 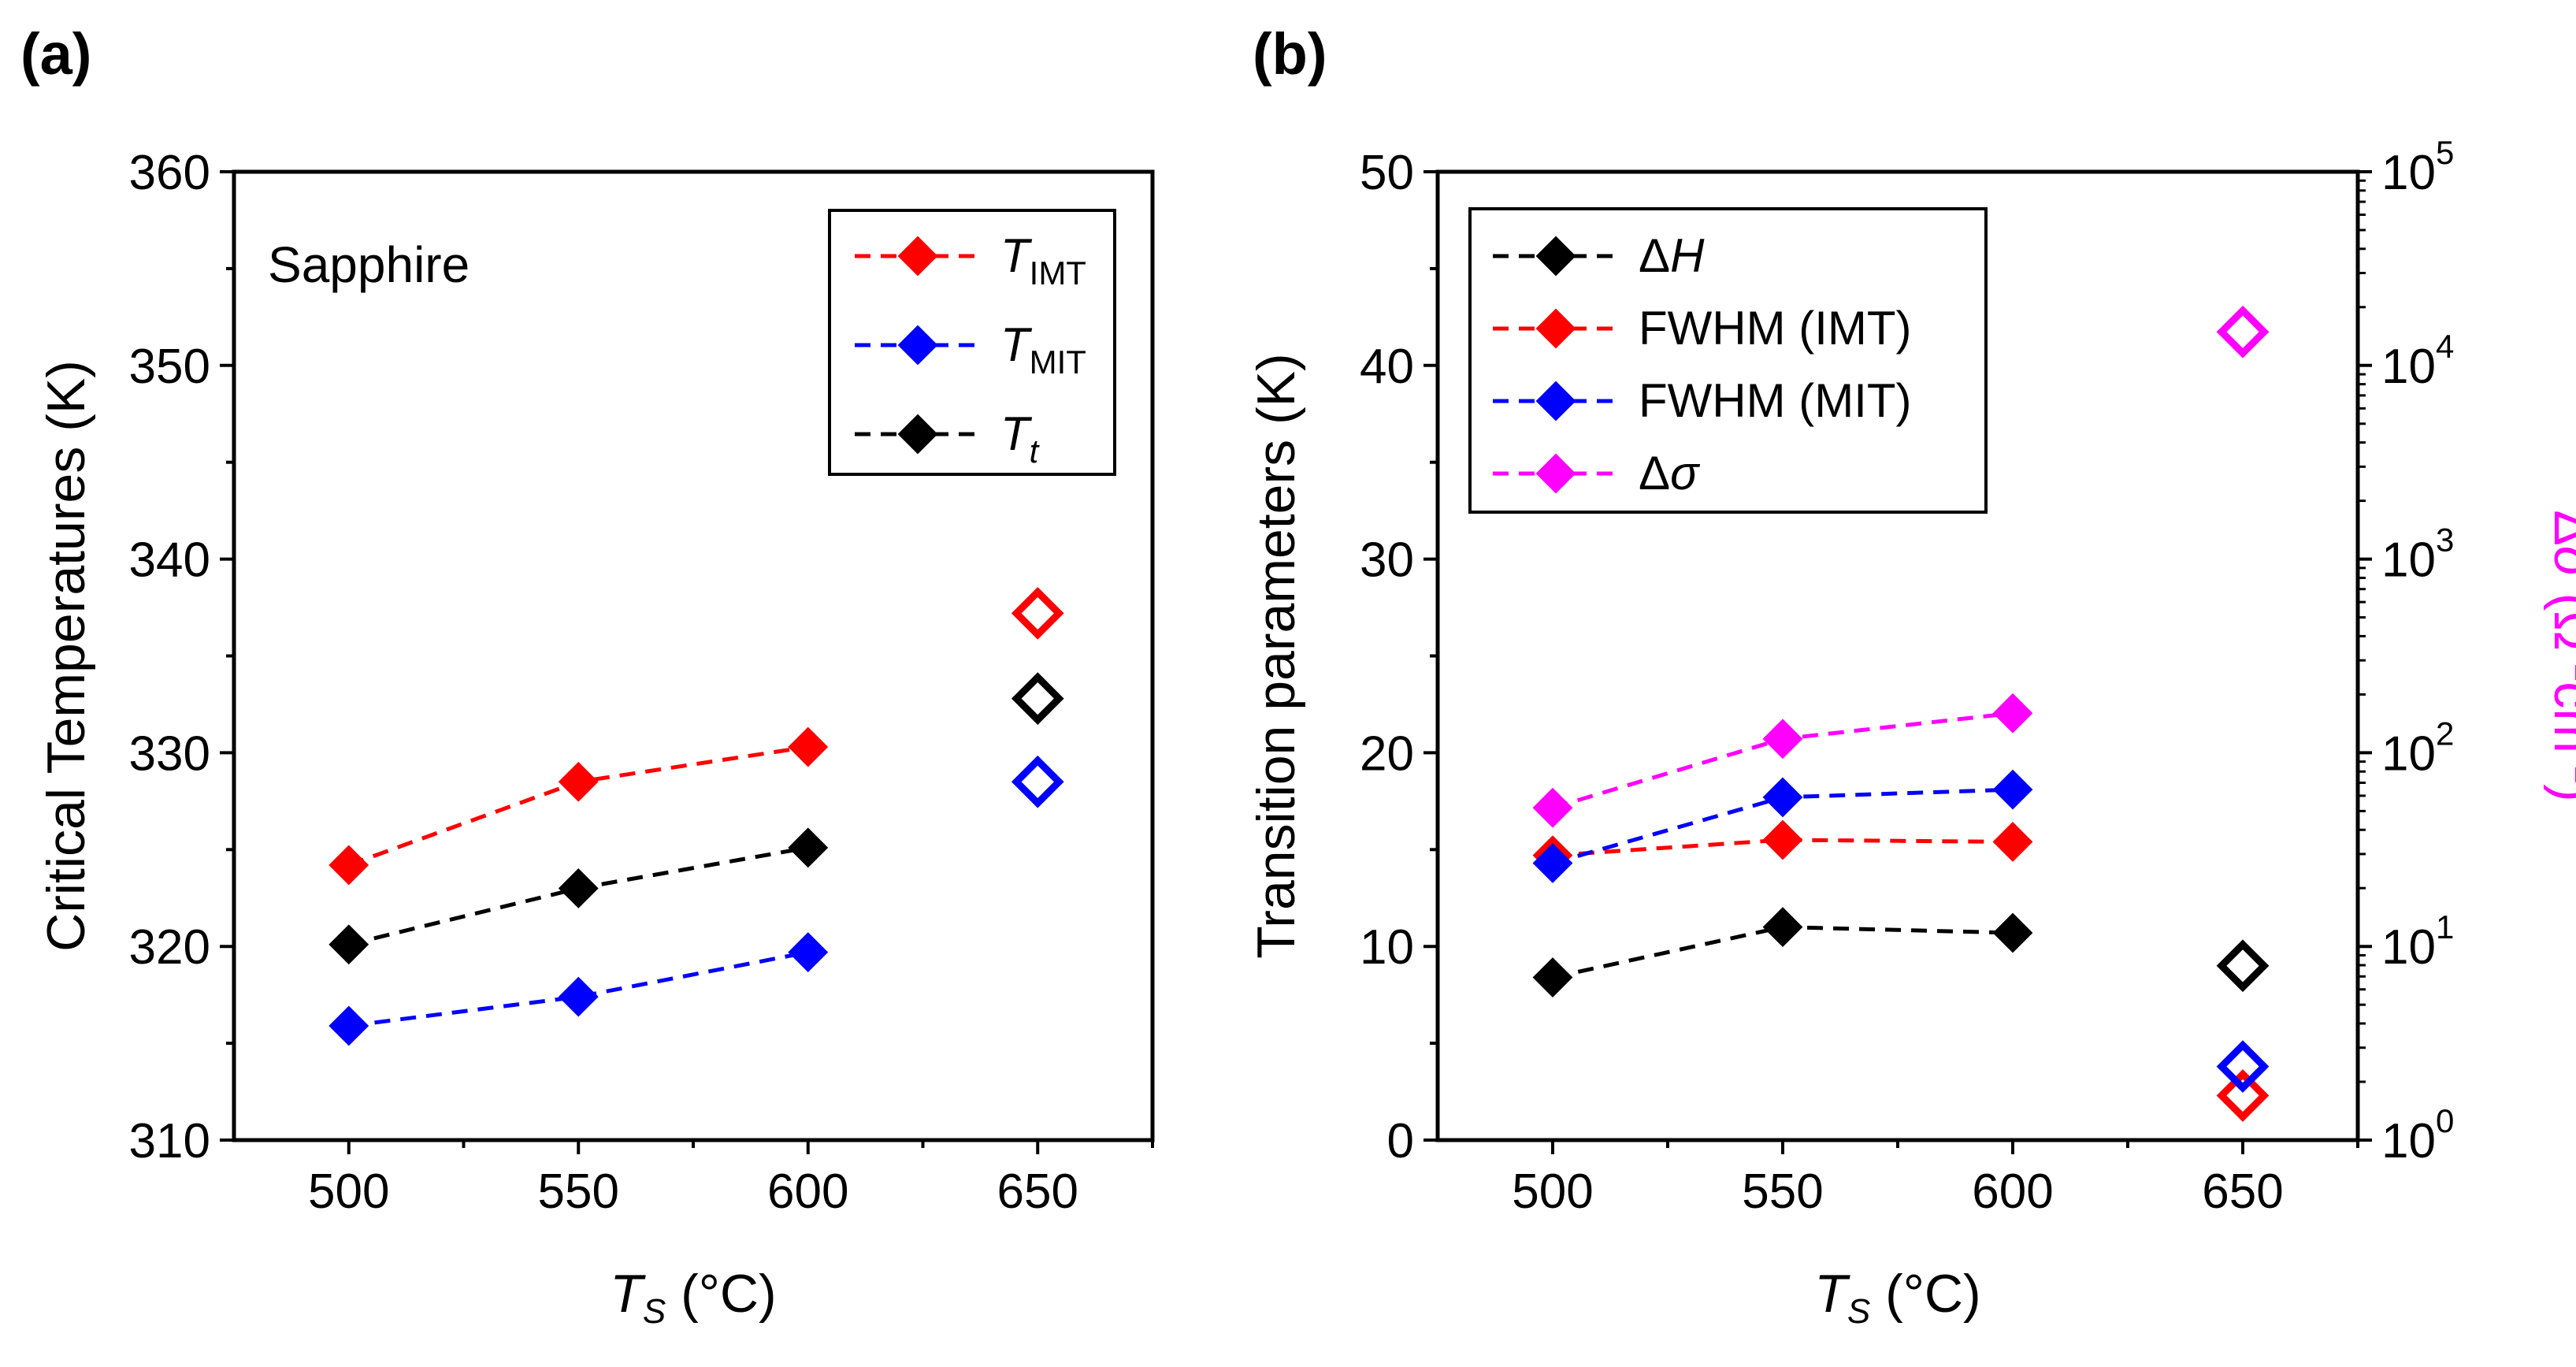 I want to click on panel-a-label: (a), so click(x=55, y=54).